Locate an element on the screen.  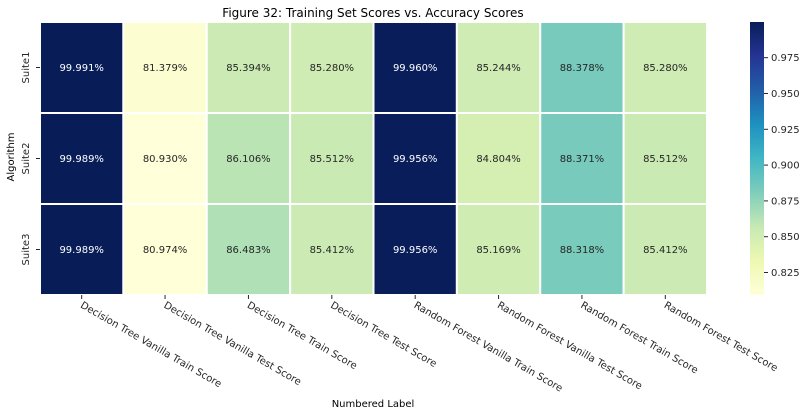
colorbar-tick-label: 0.900 is located at coordinates (785, 166).